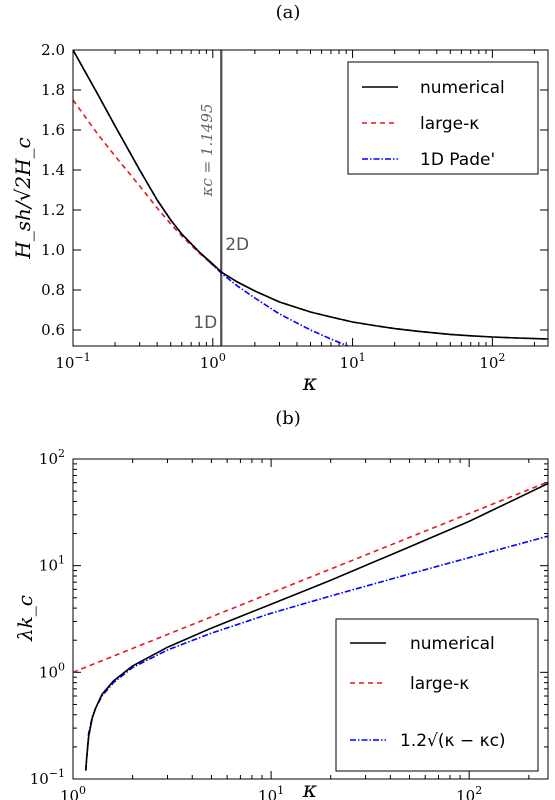 The image size is (555, 800). Describe the element at coordinates (72, 361) in the screenshot. I see `x-tick-label: 10−1` at that location.